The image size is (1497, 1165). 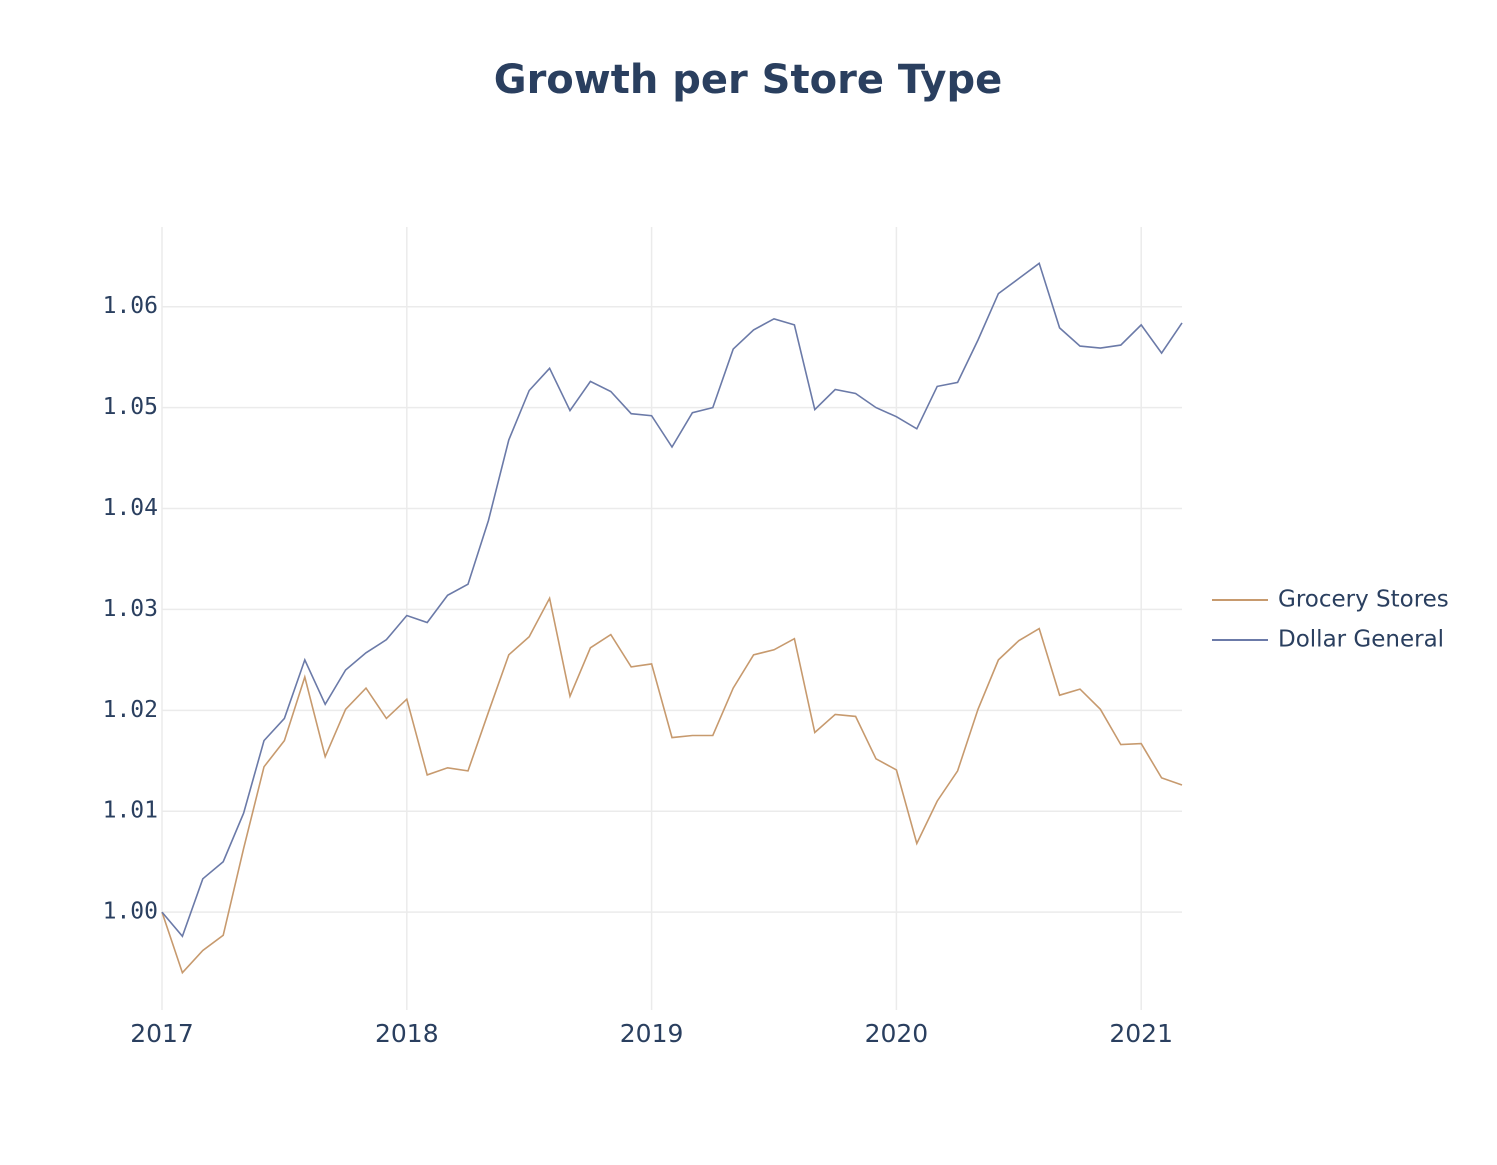 I want to click on x-tick-label: 2019, so click(x=652, y=1033).